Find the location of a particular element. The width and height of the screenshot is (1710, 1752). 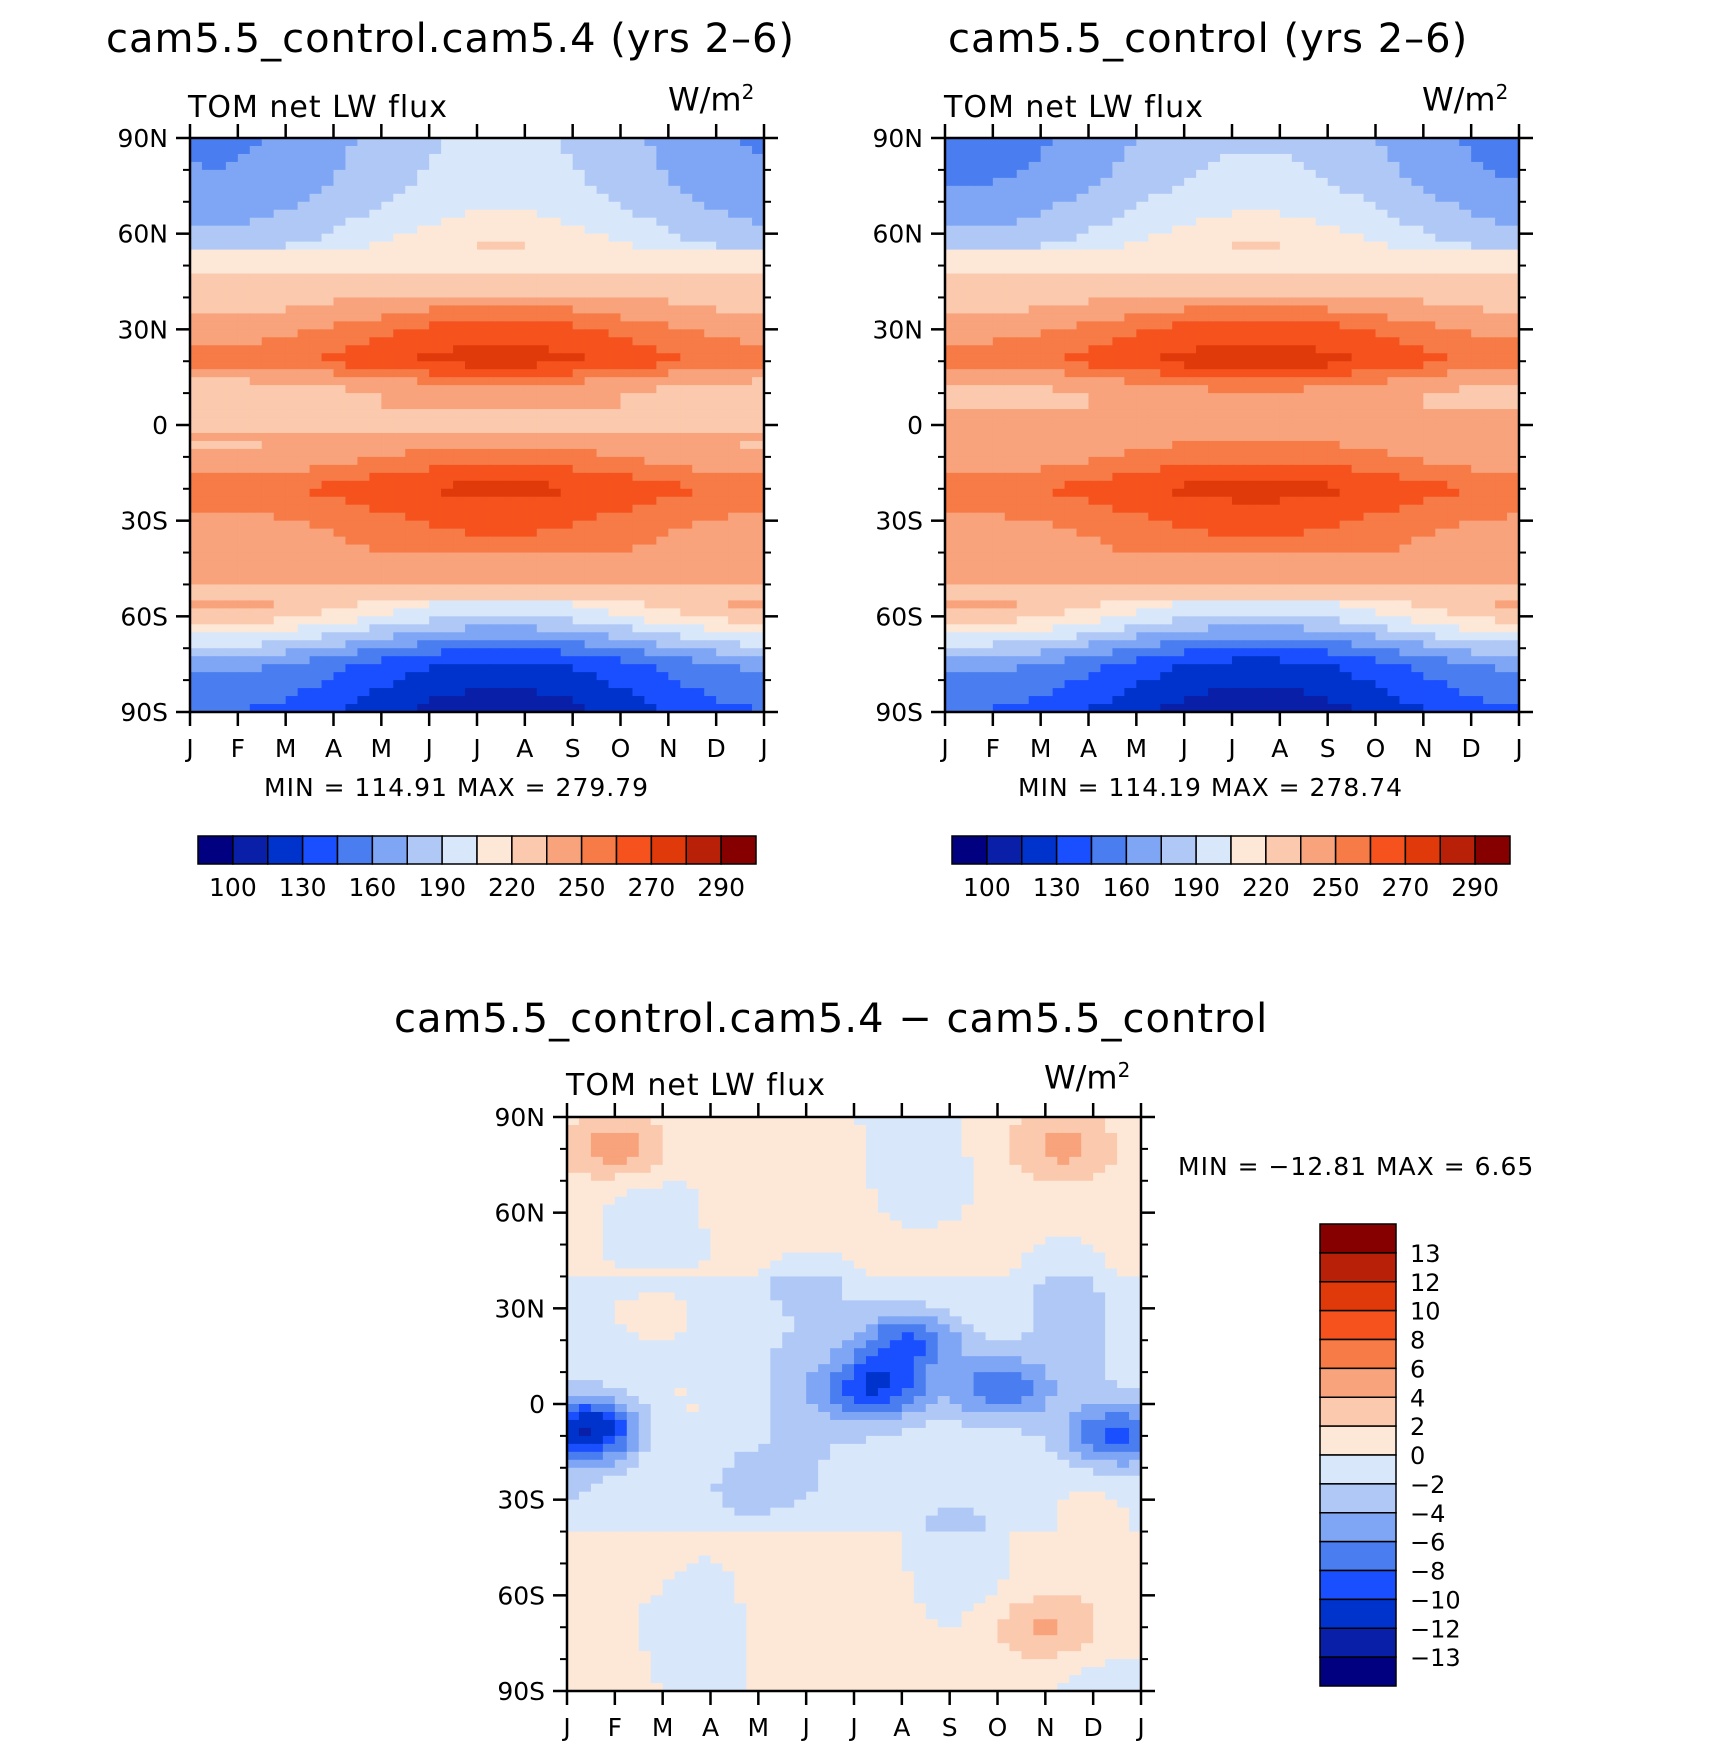

lat-label: 0 is located at coordinates (160, 425).